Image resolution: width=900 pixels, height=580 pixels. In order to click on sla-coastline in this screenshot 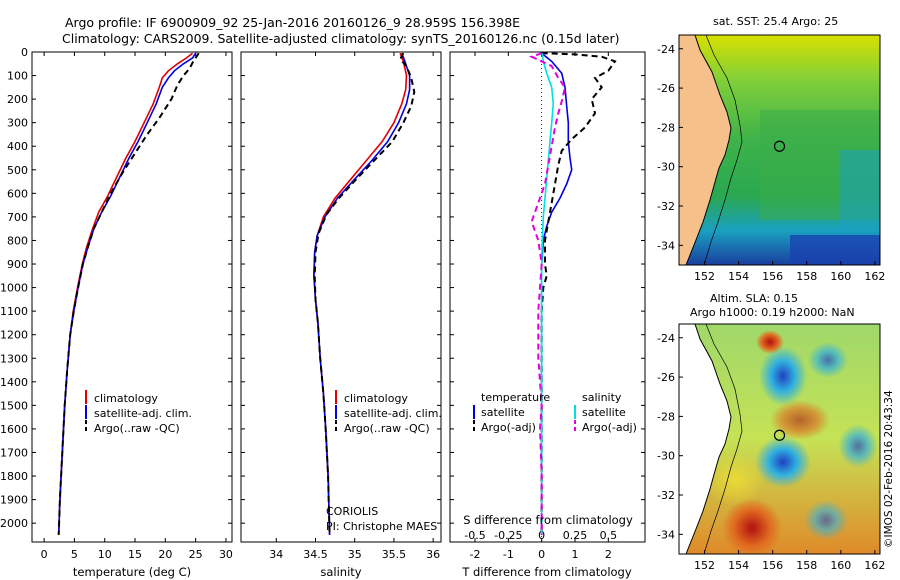, I will do `click(708, 439)`.